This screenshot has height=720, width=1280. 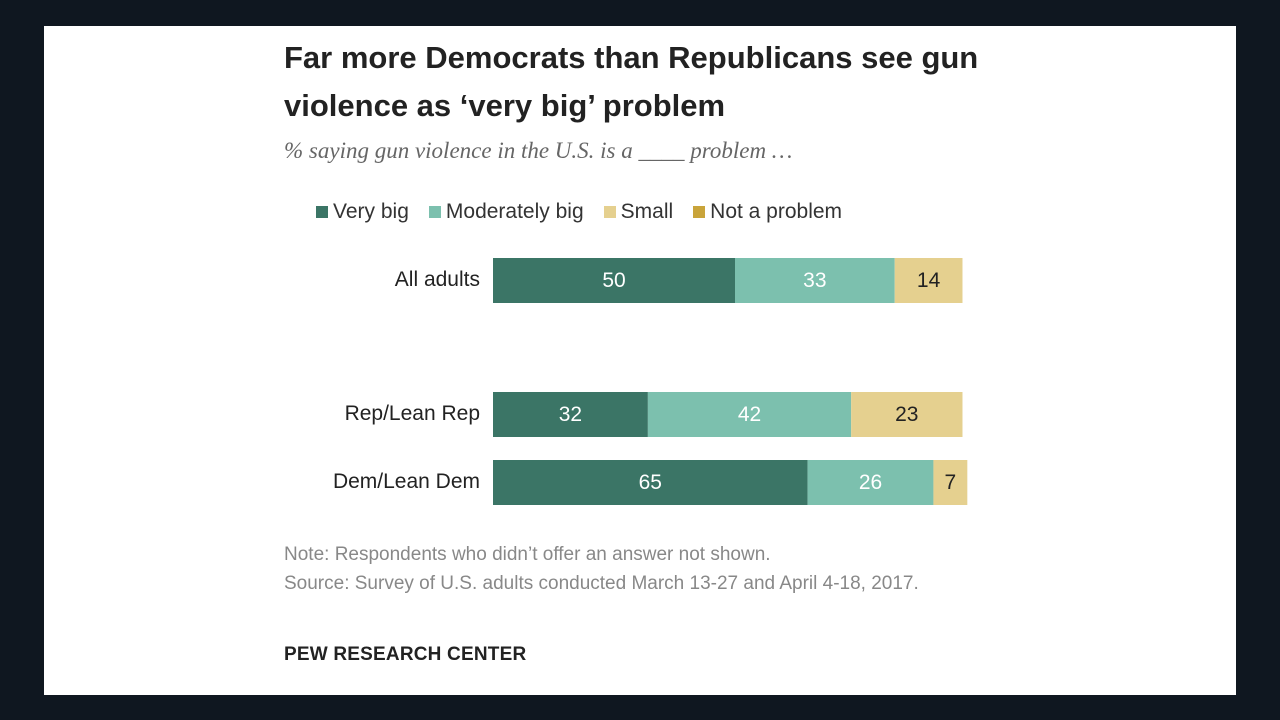 I want to click on legend-item-small: Small, so click(x=638, y=212).